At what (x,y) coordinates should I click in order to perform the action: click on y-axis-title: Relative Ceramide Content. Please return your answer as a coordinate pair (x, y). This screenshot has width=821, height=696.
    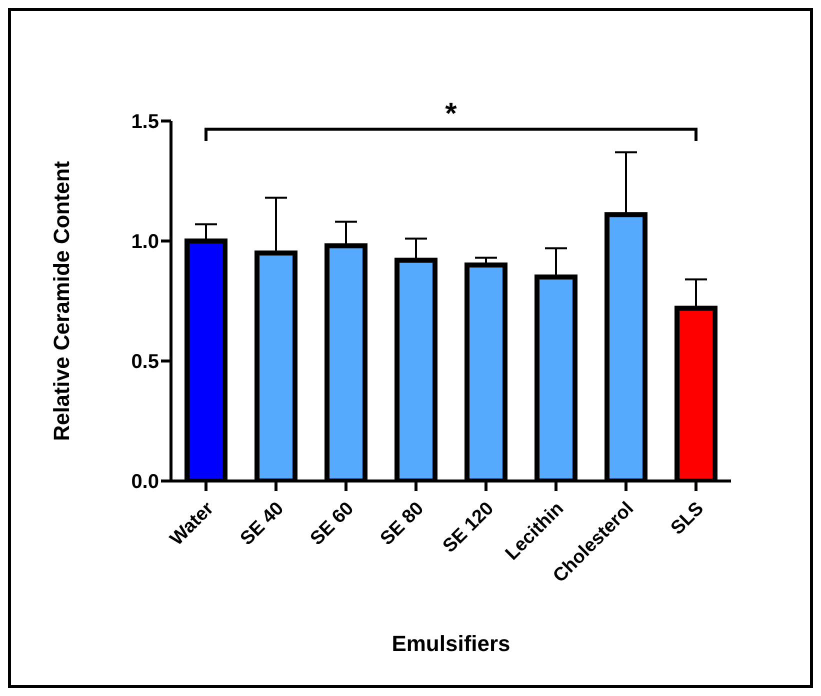
    Looking at the image, I should click on (61, 300).